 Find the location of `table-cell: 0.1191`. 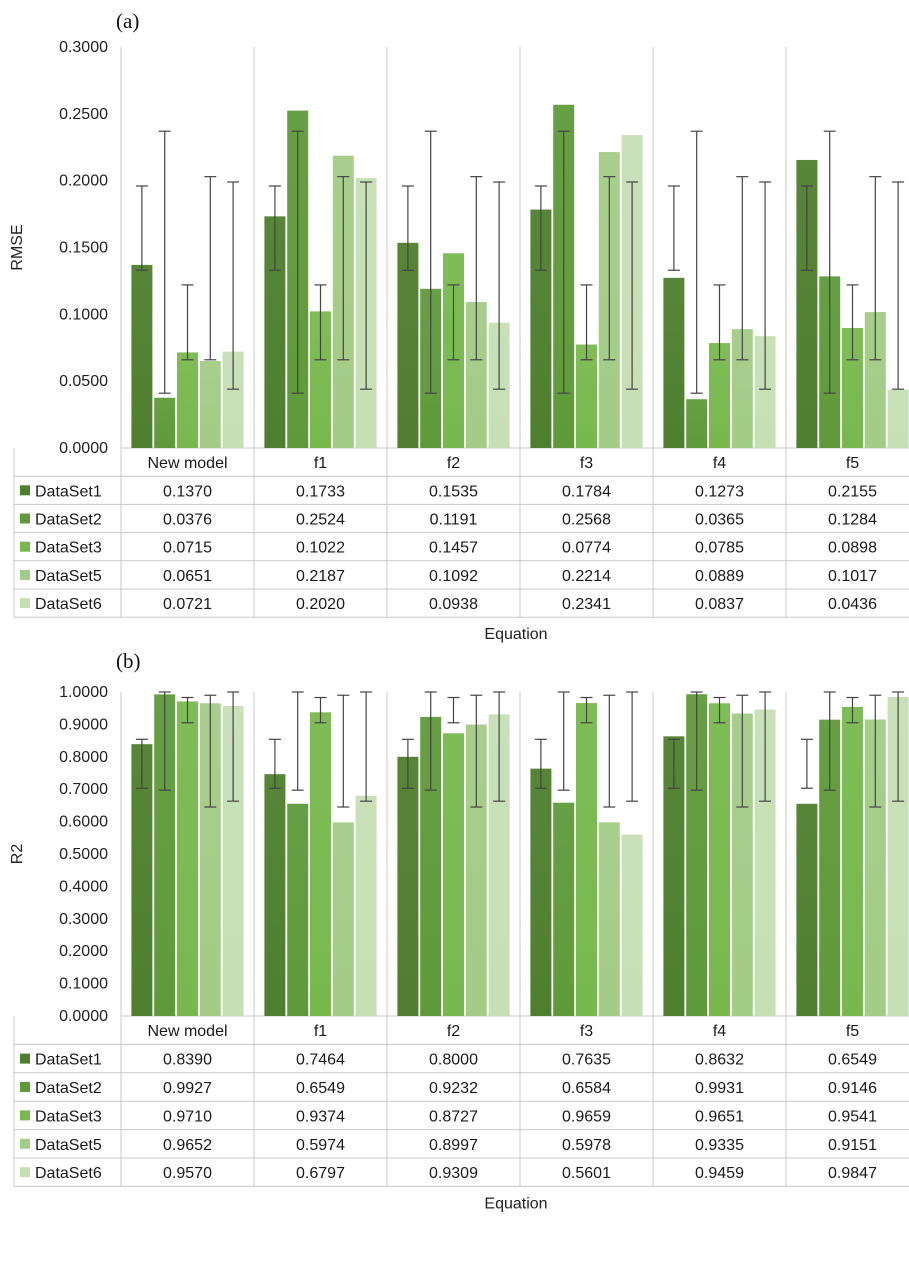

table-cell: 0.1191 is located at coordinates (454, 520).